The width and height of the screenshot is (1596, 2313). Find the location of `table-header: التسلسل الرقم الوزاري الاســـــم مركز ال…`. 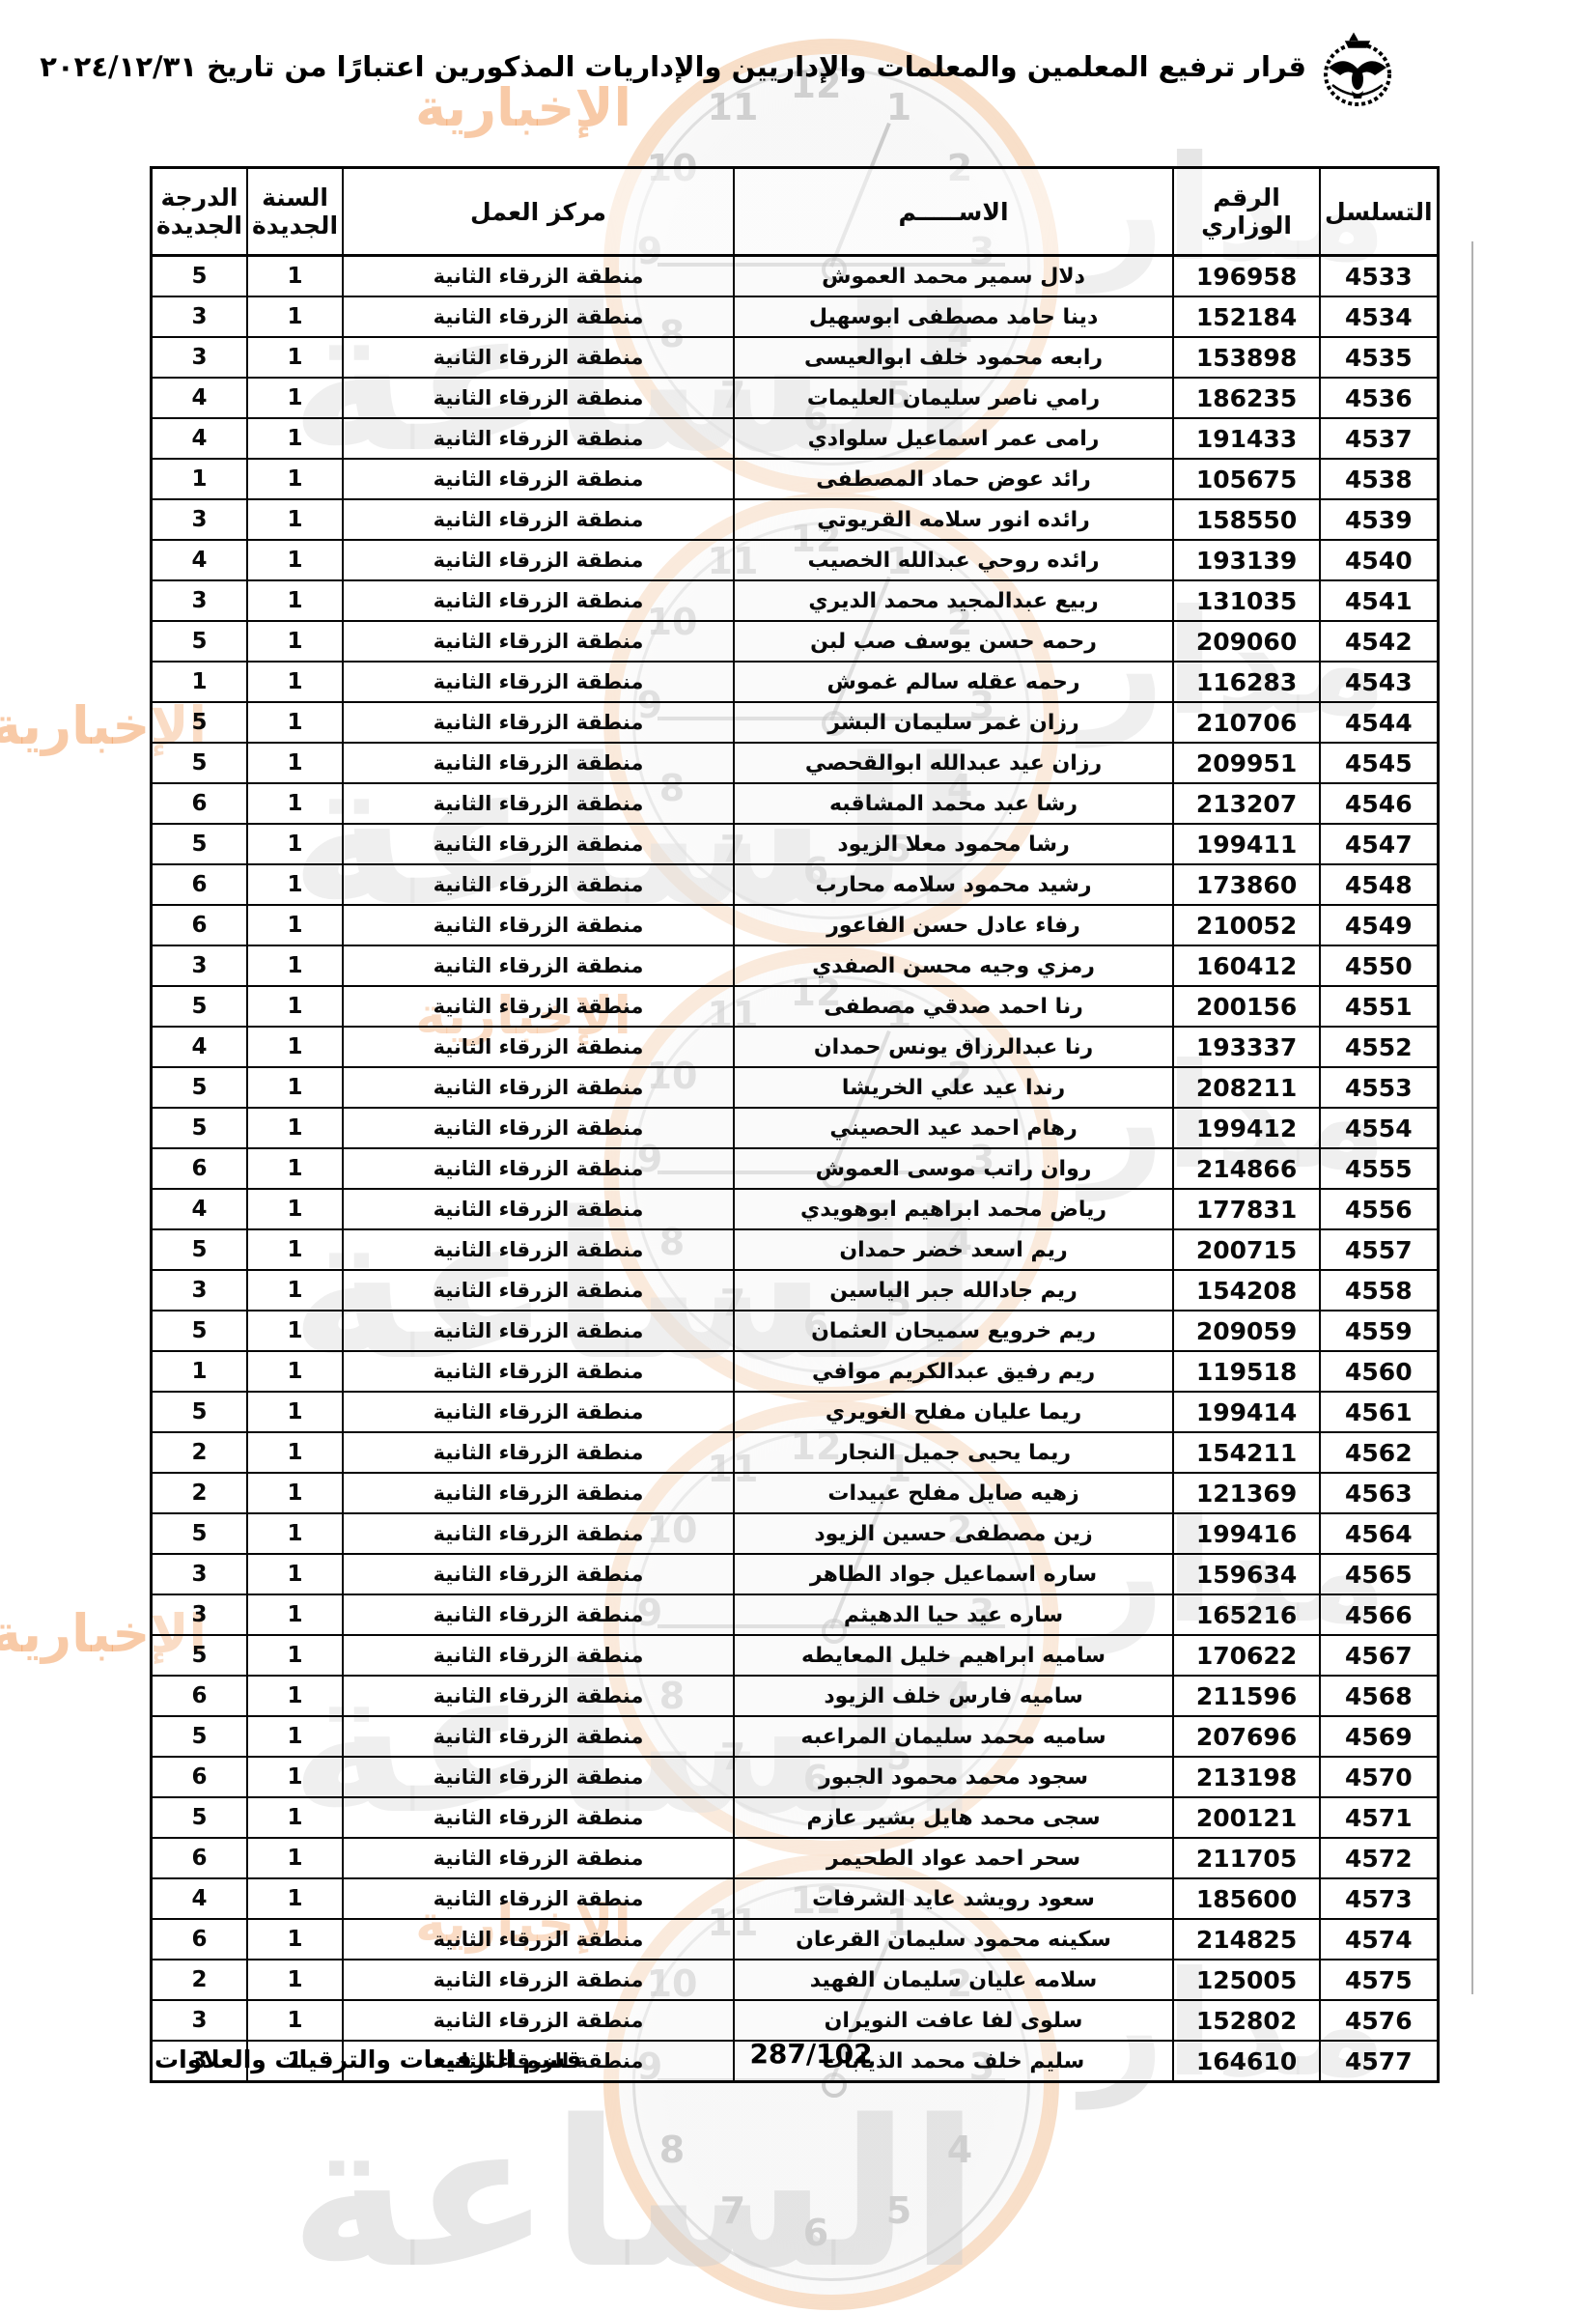

table-header: التسلسل الرقم الوزاري الاســـــم مركز ال… is located at coordinates (795, 212).